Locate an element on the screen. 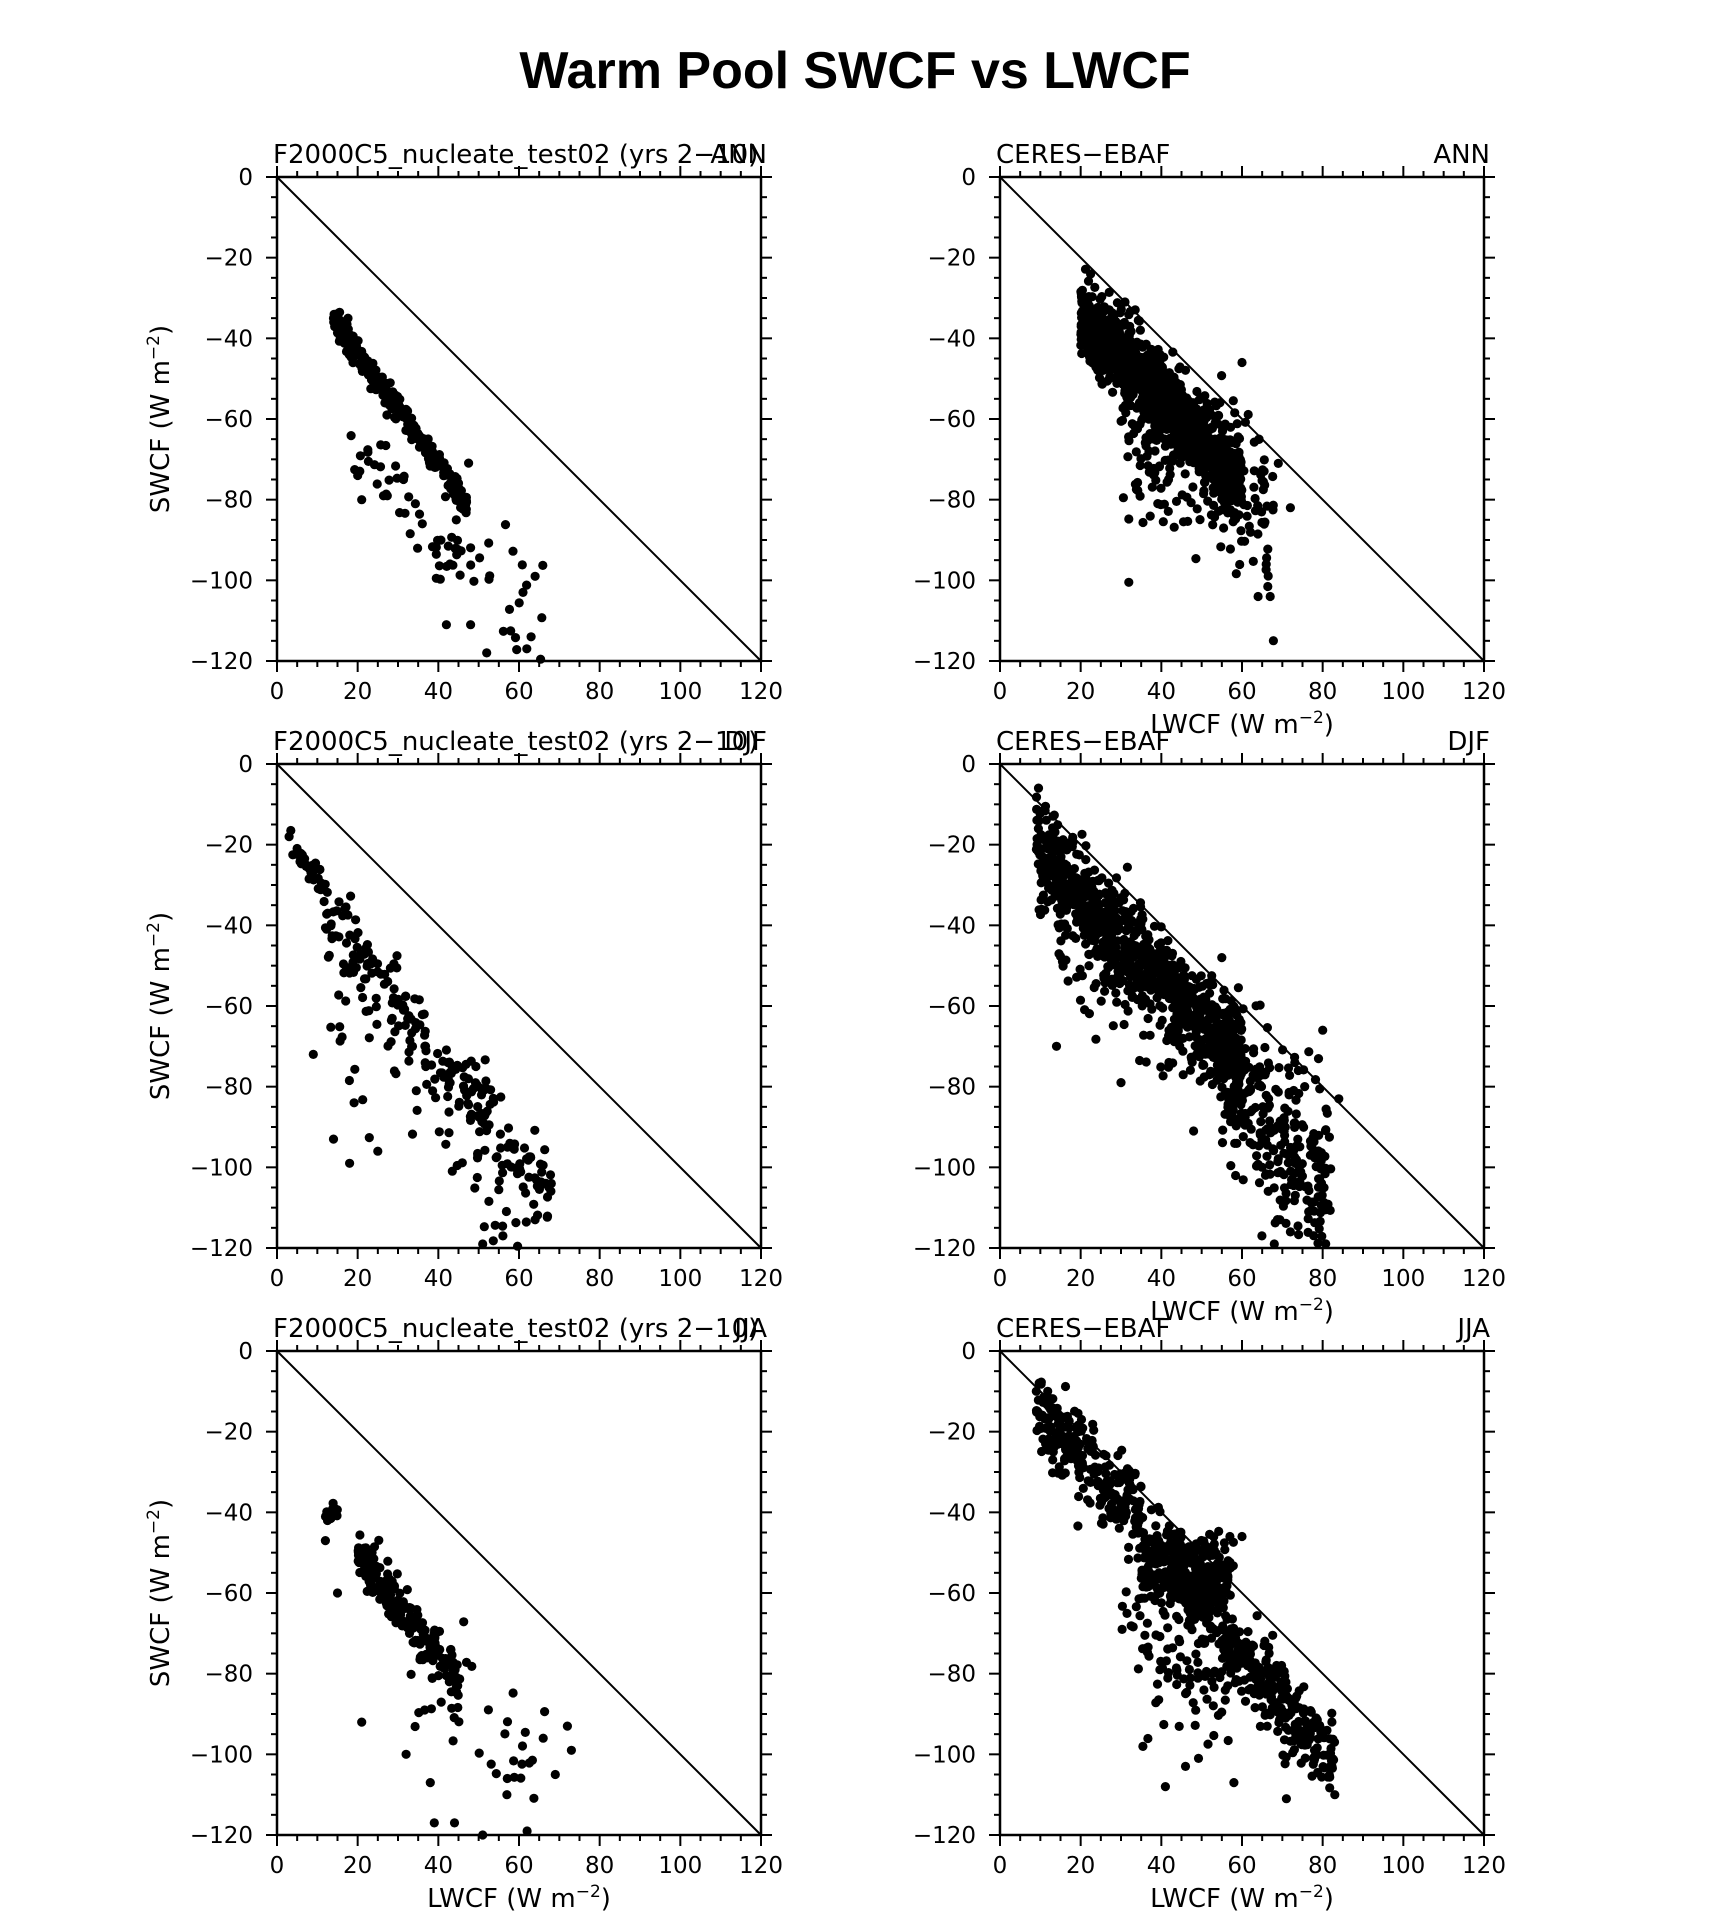 This screenshot has height=1931, width=1710. x-axis-label: LWCF (W m−2) is located at coordinates (519, 1898).